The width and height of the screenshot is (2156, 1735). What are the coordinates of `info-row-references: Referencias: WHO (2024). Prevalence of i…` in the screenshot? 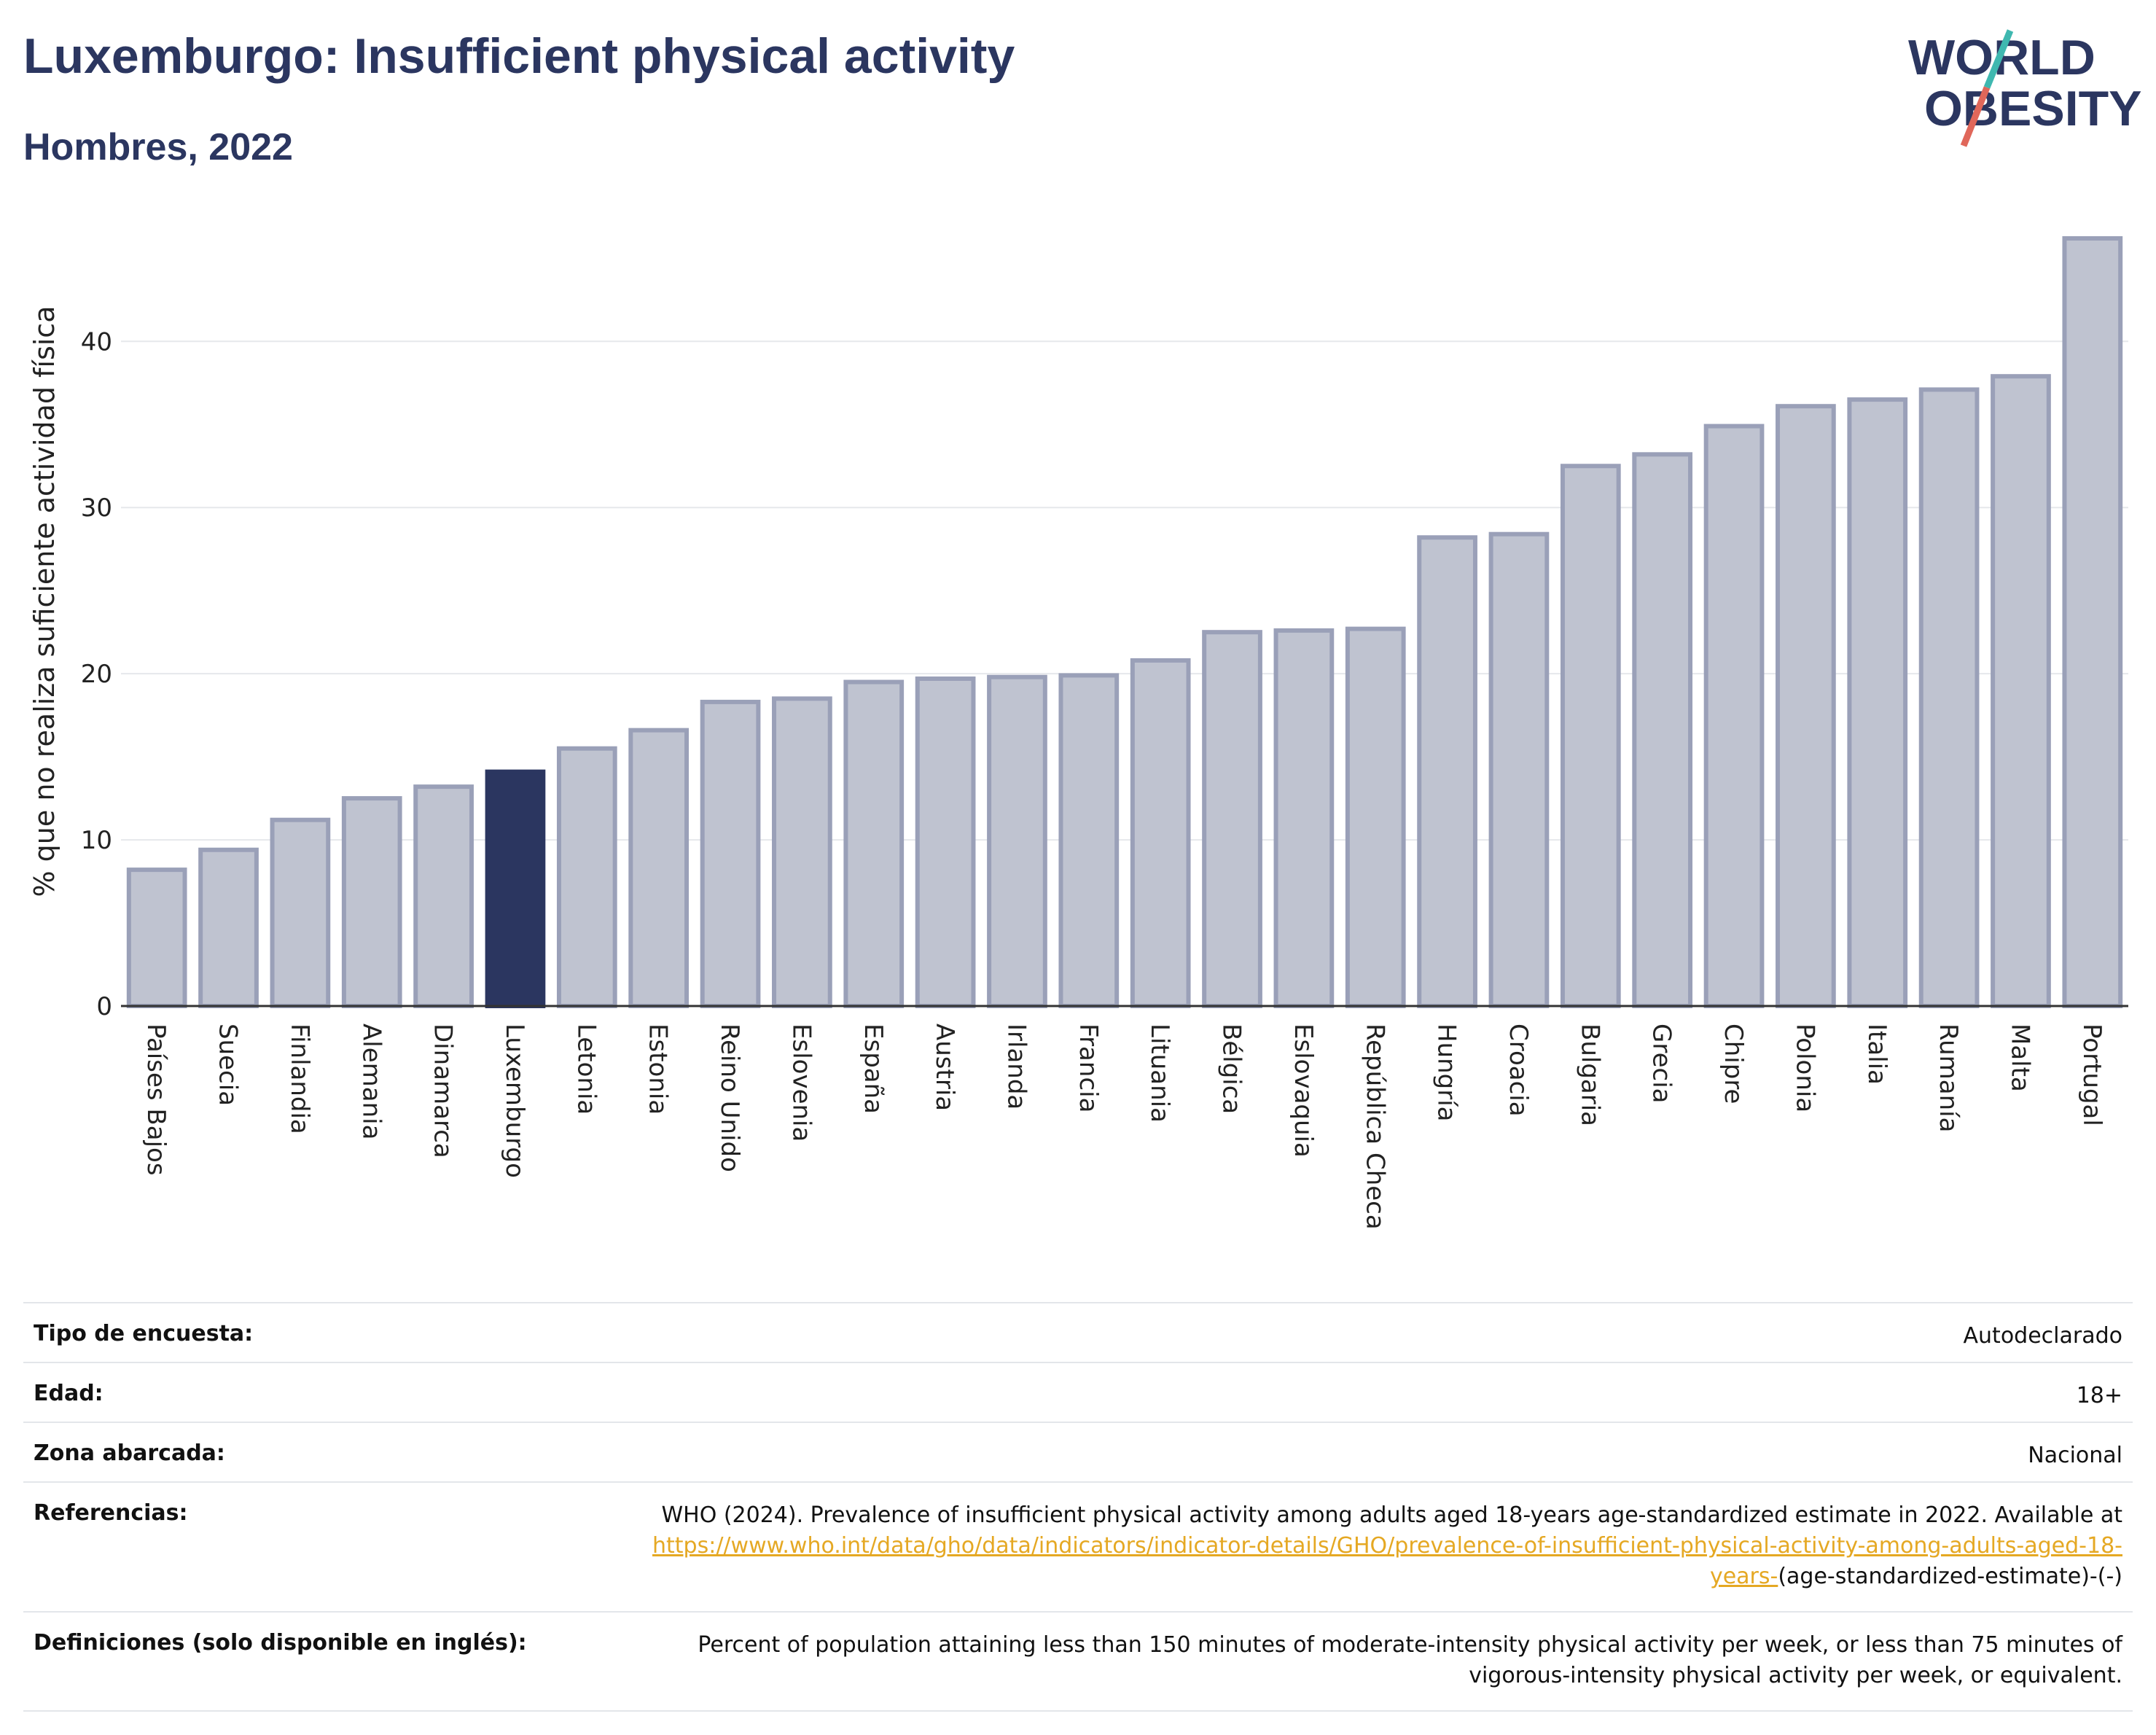 It's located at (1078, 1547).